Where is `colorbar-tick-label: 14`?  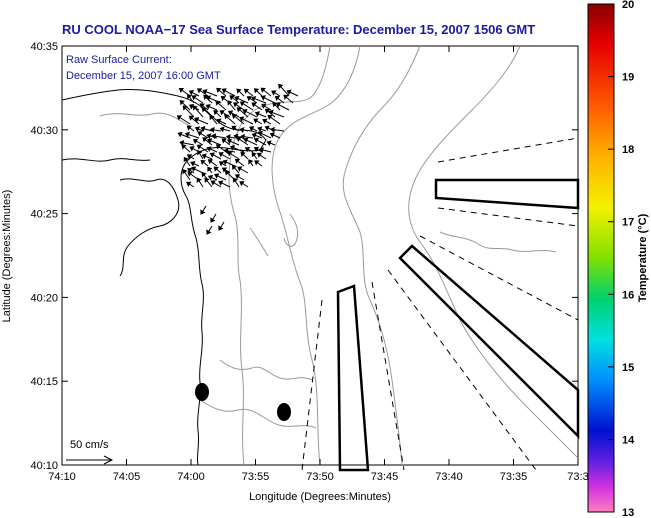 colorbar-tick-label: 14 is located at coordinates (628, 440).